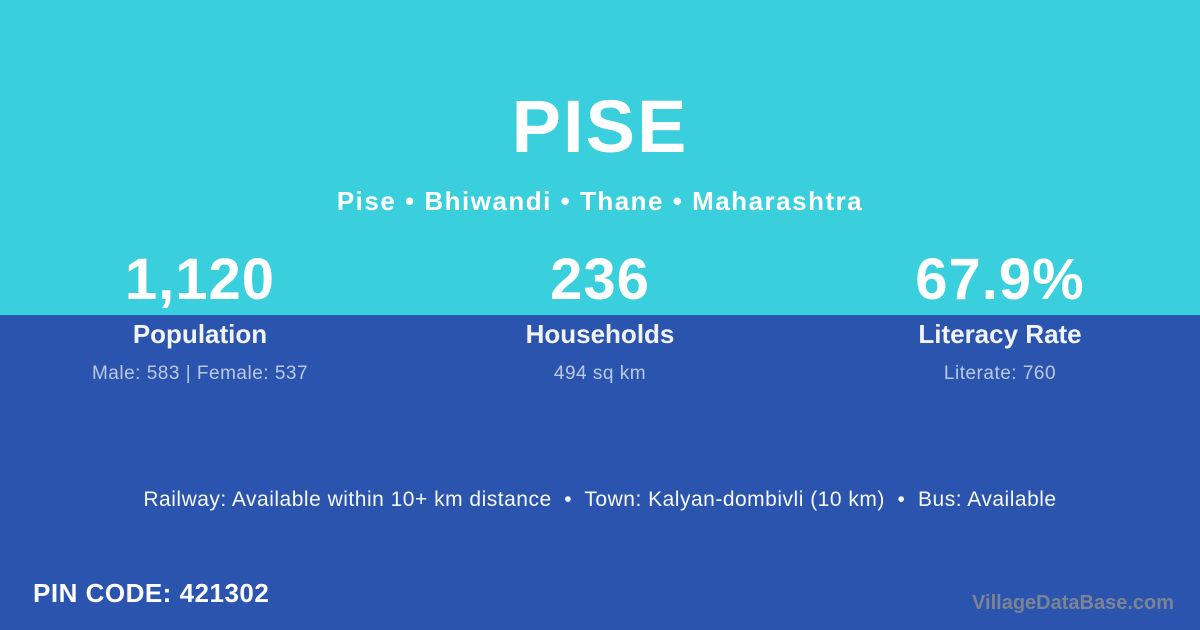  What do you see at coordinates (1000, 373) in the screenshot?
I see `literacy-rate-detail: Literate: 760` at bounding box center [1000, 373].